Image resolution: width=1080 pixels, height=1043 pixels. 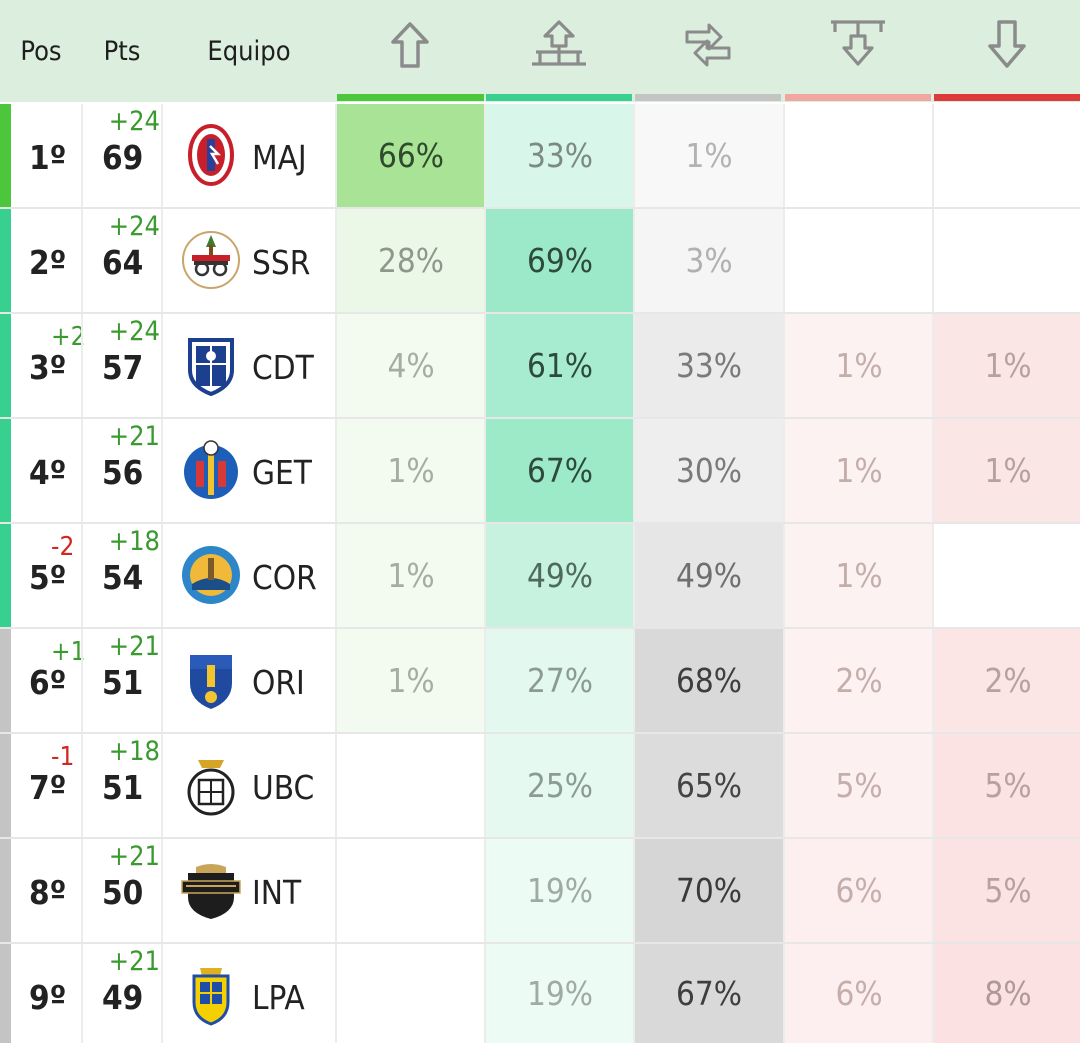 I want to click on relegation-pct: 8%, so click(x=1007, y=993).